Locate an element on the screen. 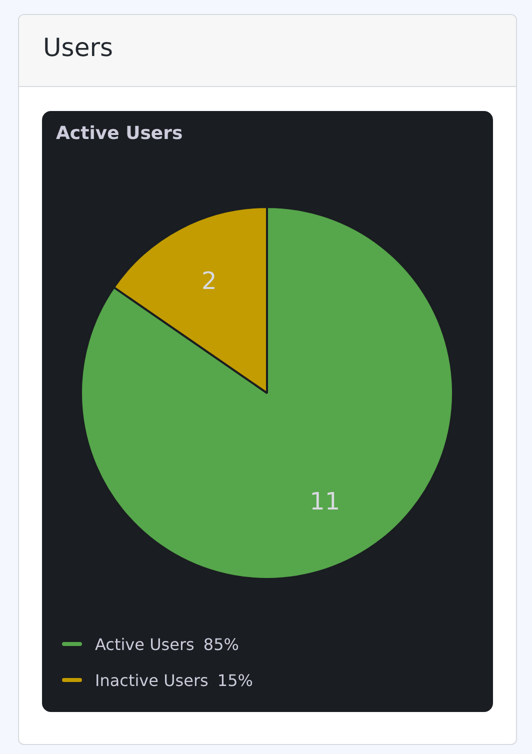 This screenshot has height=754, width=532. legend-label: Inactive Users is located at coordinates (151, 680).